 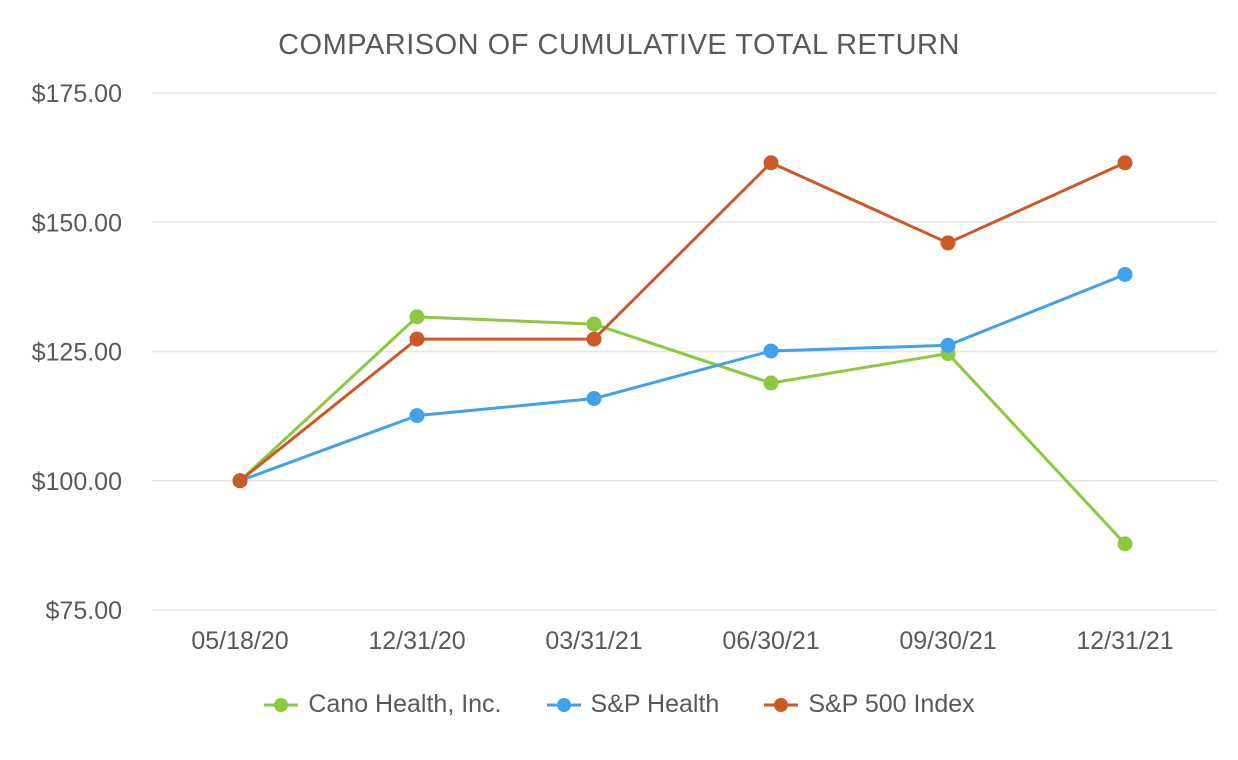 I want to click on legend-item-cano-health-inc: Cano Health, Inc., so click(x=382, y=704).